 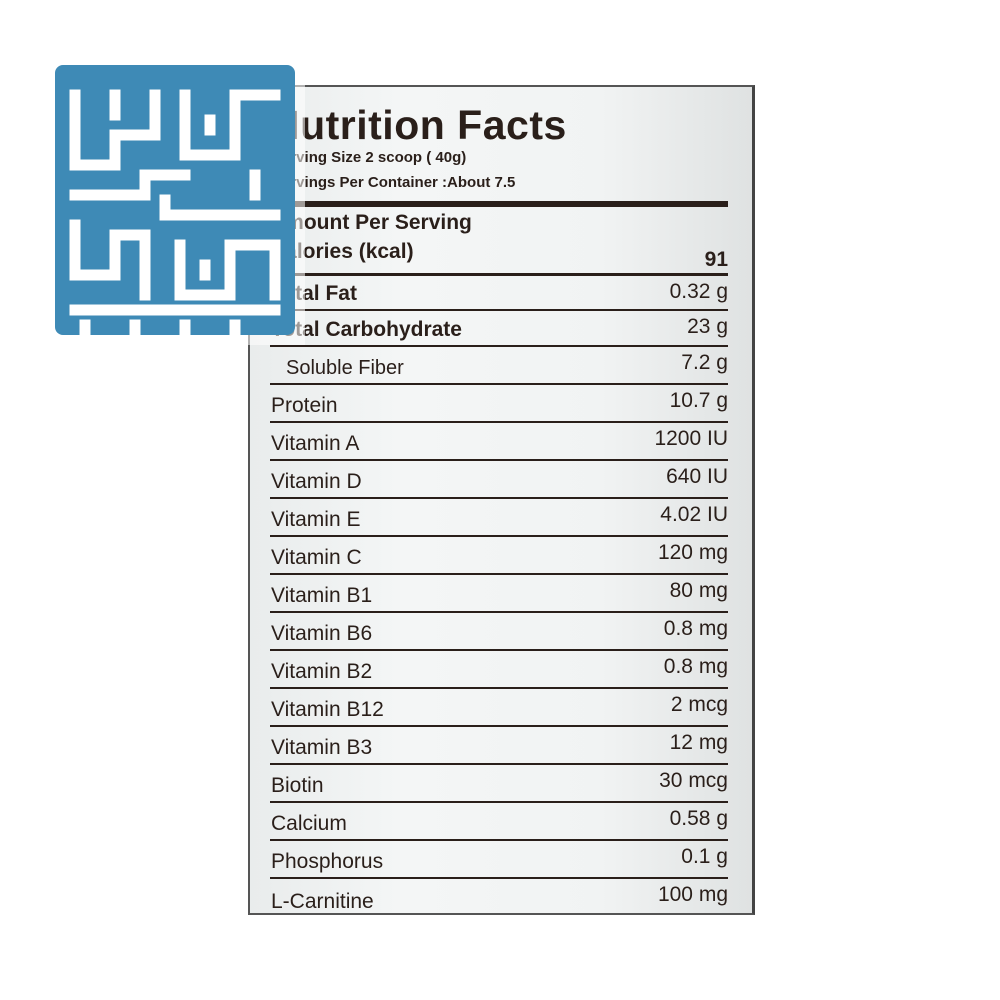 I want to click on calories-label: Calories (kcal), so click(x=342, y=251).